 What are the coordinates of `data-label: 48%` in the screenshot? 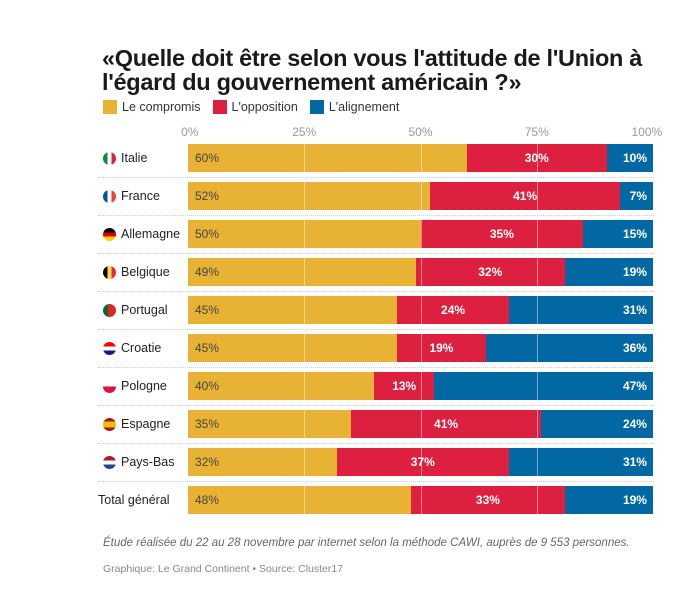 It's located at (207, 500).